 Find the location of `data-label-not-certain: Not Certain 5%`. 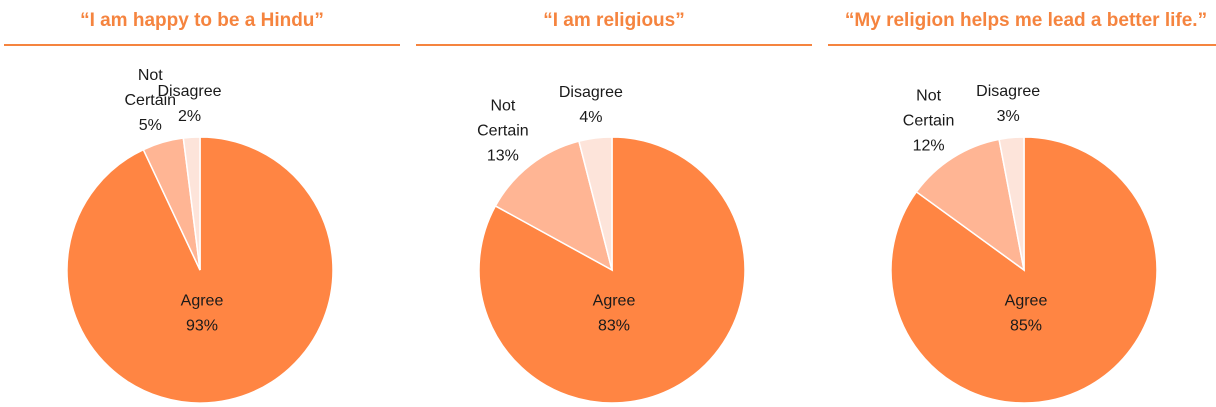

data-label-not-certain: Not Certain 5% is located at coordinates (151, 100).